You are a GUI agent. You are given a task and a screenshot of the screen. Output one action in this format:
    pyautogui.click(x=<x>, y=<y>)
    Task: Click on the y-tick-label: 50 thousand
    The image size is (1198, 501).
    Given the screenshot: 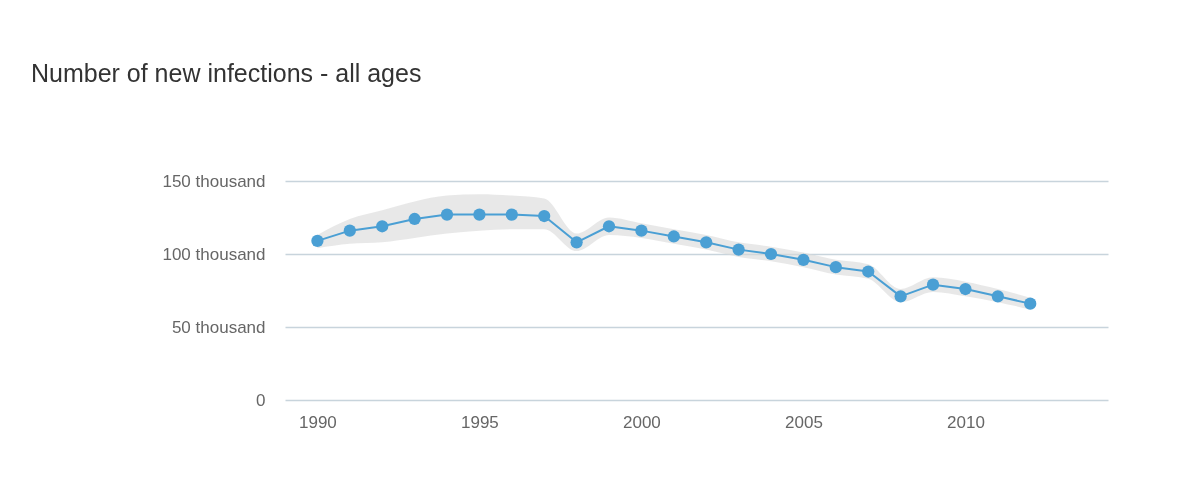 What is the action you would take?
    pyautogui.click(x=218, y=327)
    